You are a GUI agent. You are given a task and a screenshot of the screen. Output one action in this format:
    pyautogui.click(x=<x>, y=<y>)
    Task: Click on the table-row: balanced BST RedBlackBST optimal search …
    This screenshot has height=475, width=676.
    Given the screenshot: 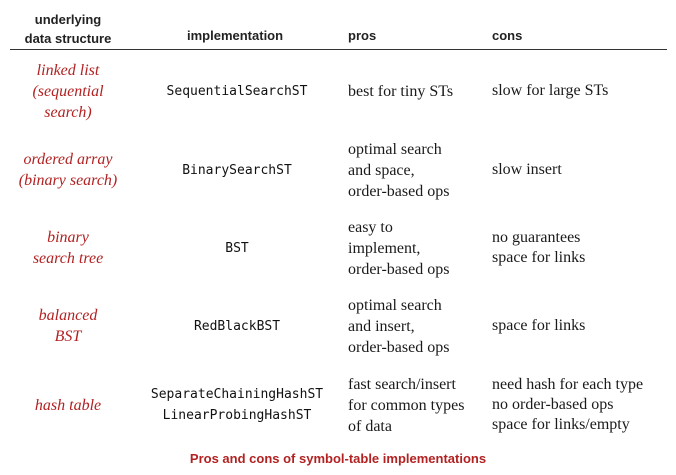 What is the action you would take?
    pyautogui.click(x=338, y=326)
    